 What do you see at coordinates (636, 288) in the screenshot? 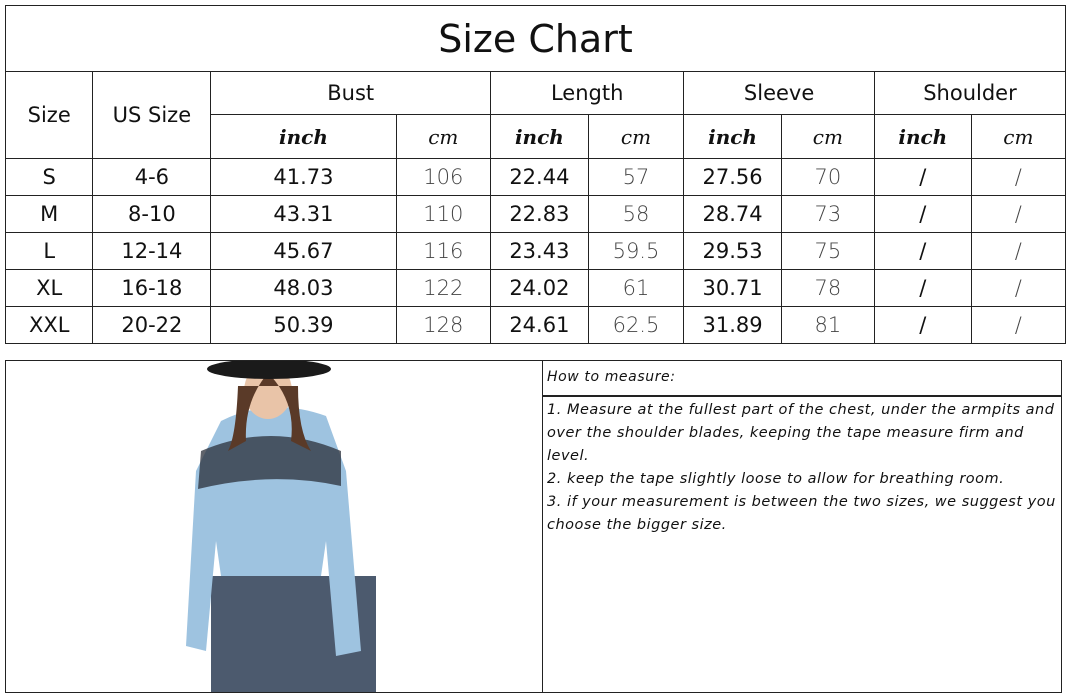
I see `cell-length-cm: 61` at bounding box center [636, 288].